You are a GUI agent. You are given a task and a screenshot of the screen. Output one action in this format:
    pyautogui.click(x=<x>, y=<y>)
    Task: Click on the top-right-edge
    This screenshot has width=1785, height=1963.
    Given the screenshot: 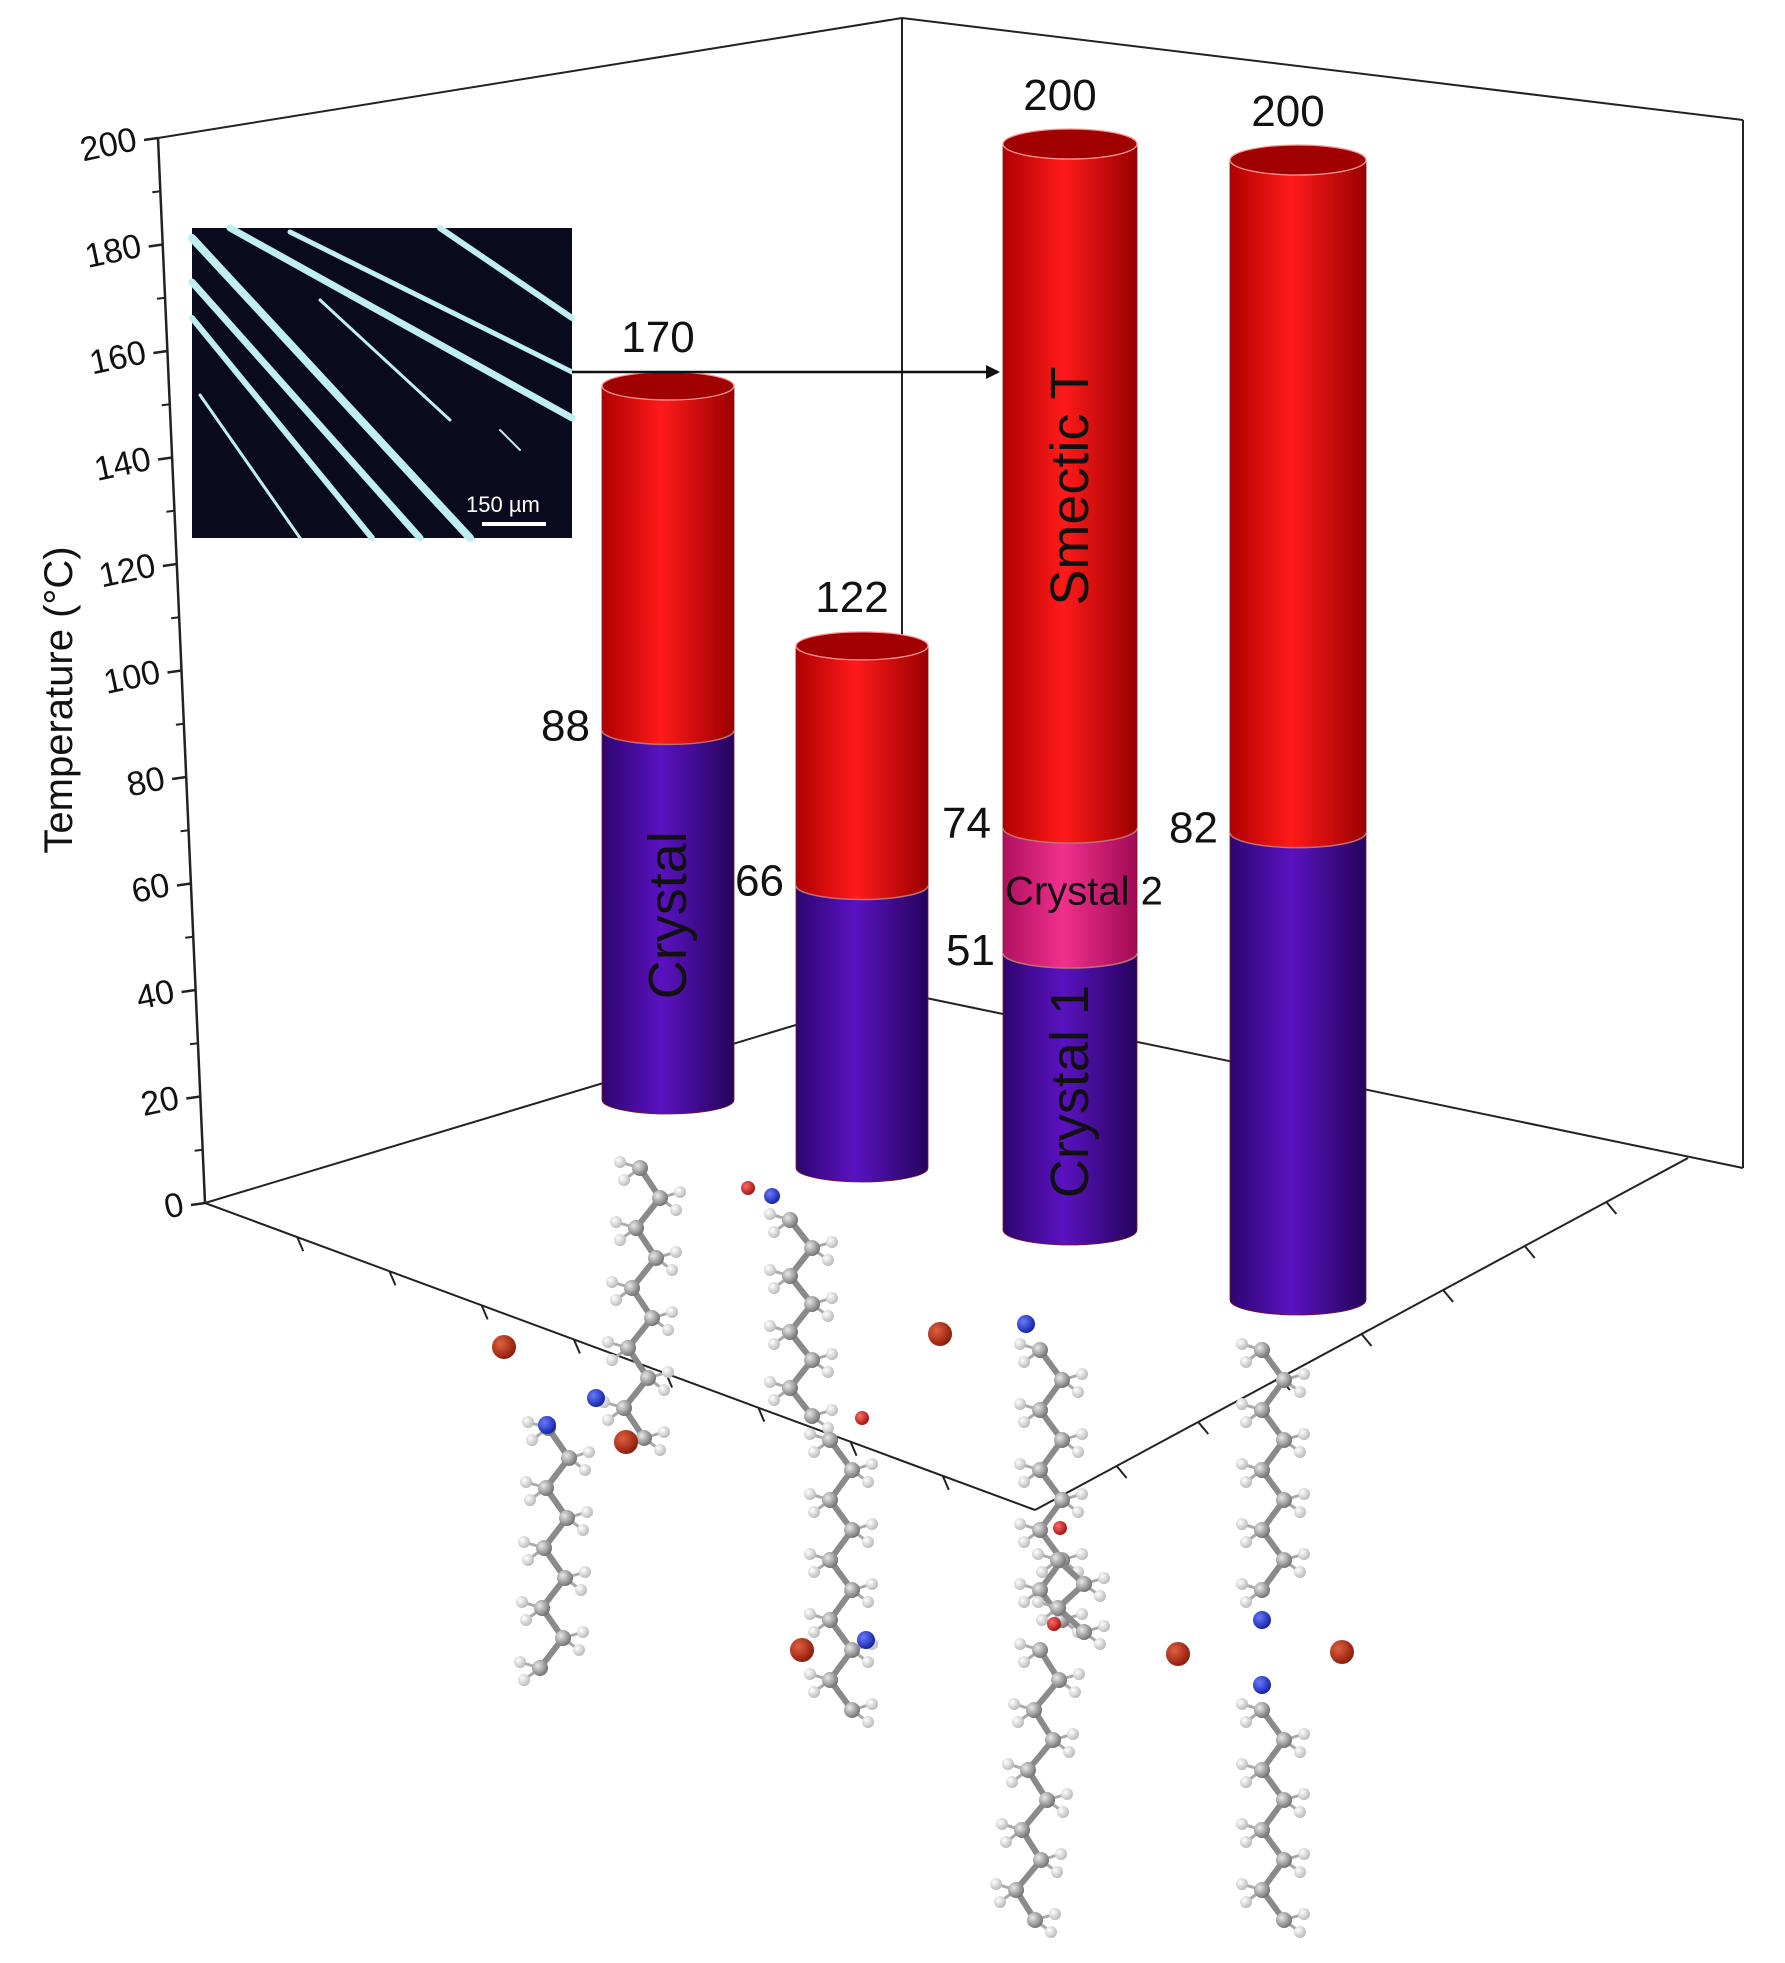 What is the action you would take?
    pyautogui.click(x=1322, y=69)
    